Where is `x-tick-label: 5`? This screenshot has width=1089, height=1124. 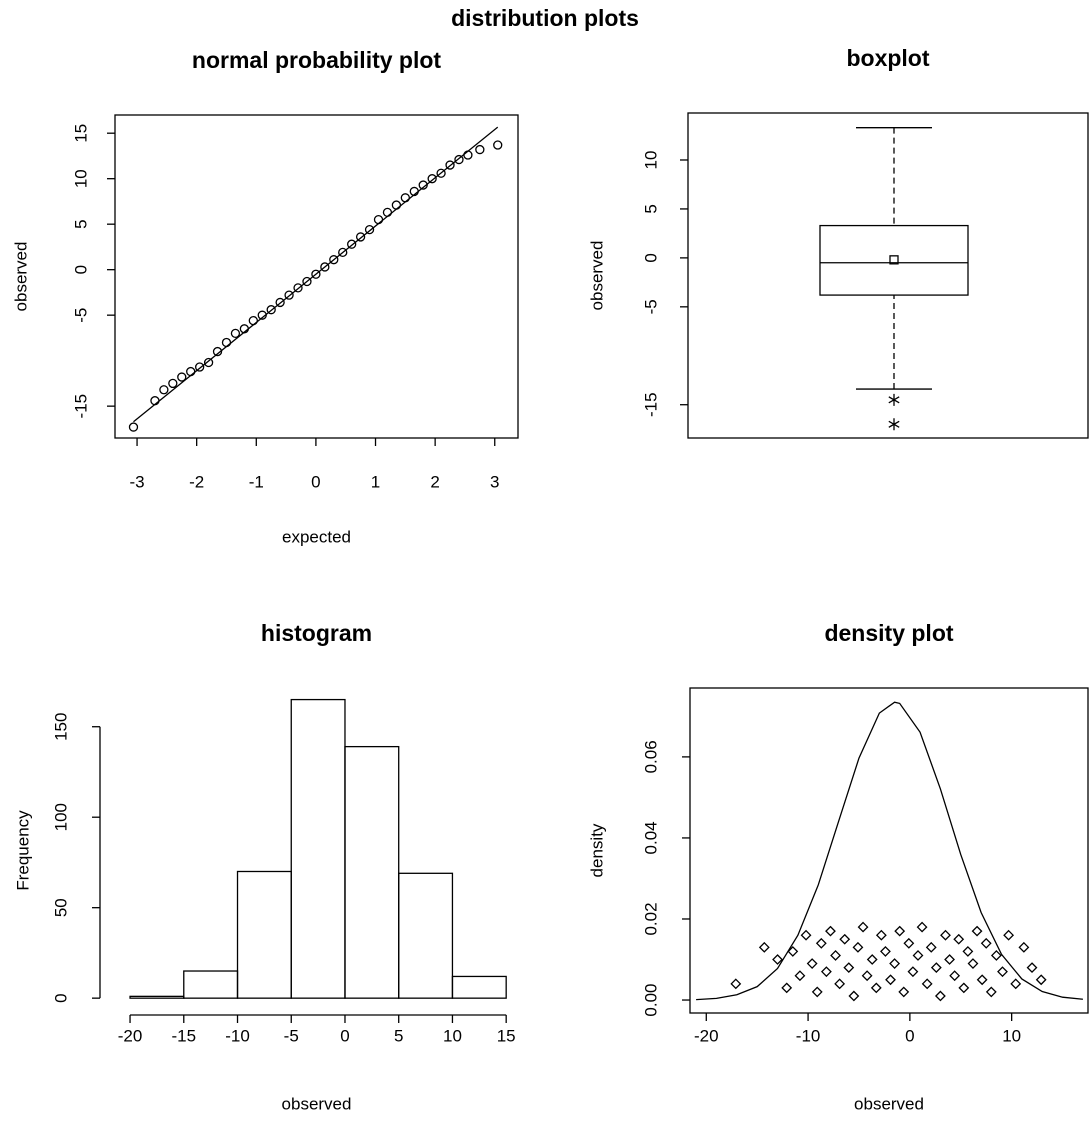
x-tick-label: 5 is located at coordinates (398, 1035).